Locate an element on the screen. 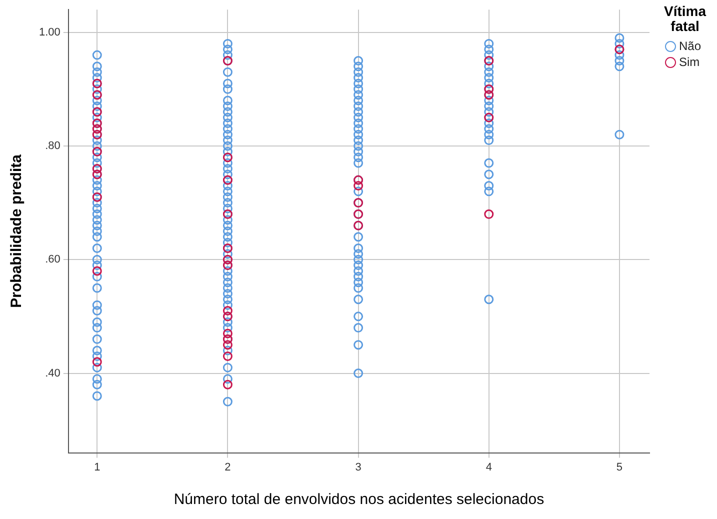 This screenshot has width=717, height=519. x-tick-label: 4 is located at coordinates (489, 467).